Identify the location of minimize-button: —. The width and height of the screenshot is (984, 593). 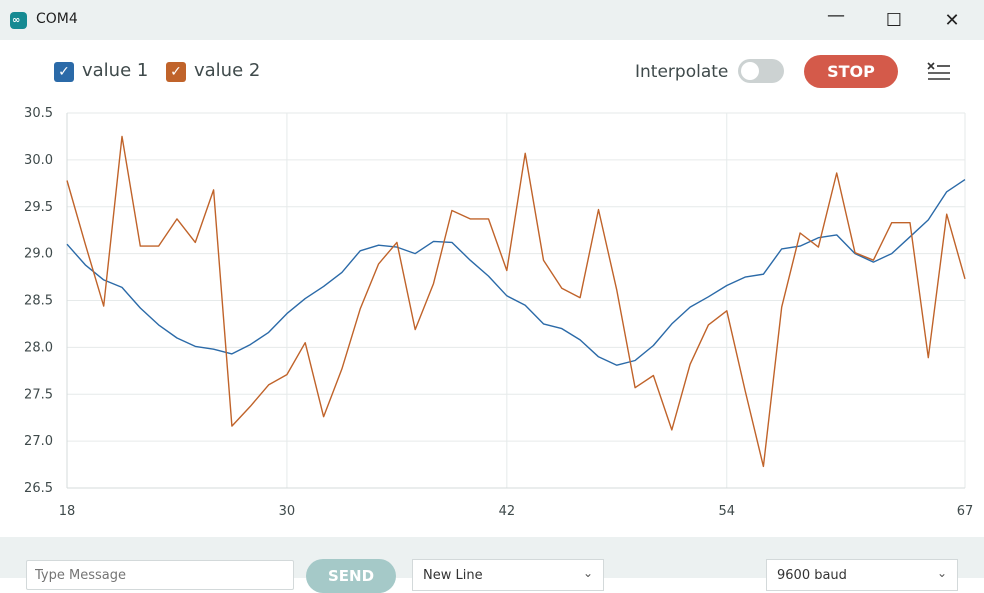
(836, 20).